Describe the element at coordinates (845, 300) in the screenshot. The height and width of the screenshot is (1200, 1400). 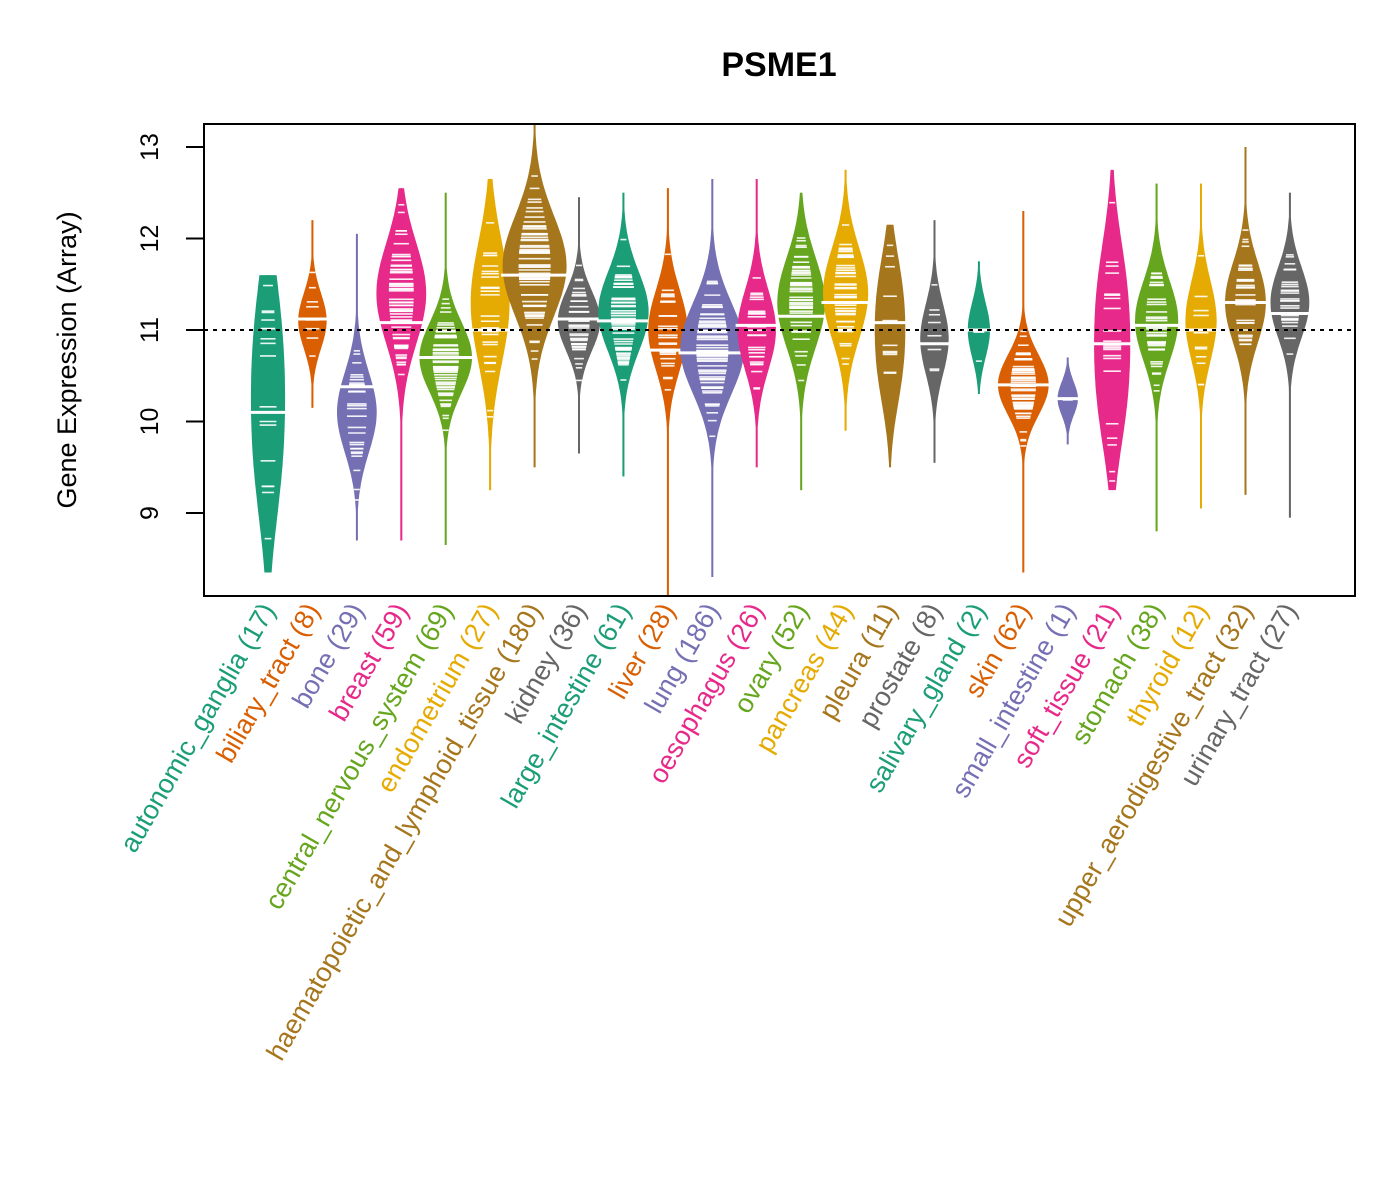
I see `violin-pancreas` at that location.